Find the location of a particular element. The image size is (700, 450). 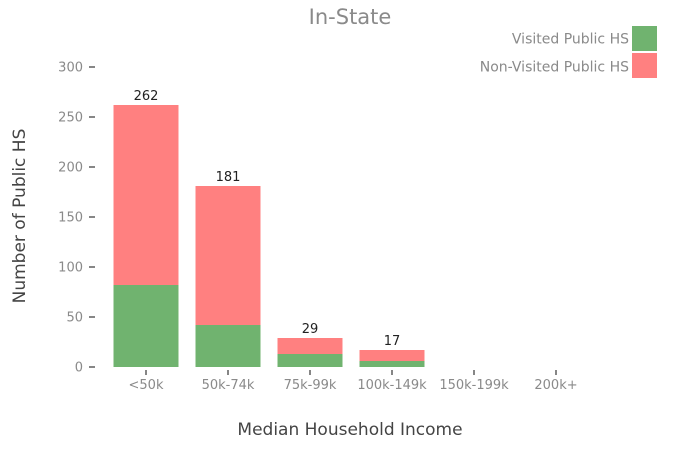

y-axis: 0 50 100 150 200 250 300 is located at coordinates (76, 218).